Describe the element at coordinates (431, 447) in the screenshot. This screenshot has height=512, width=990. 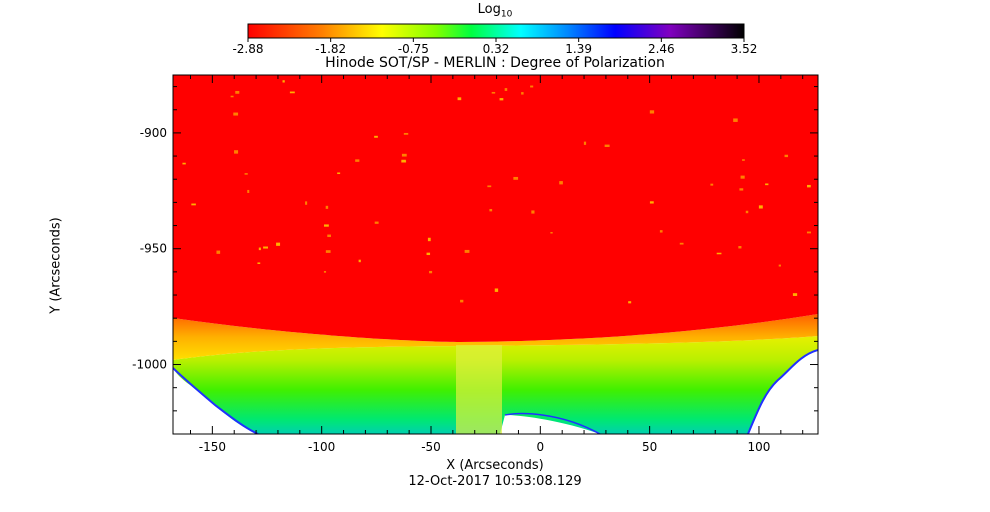
I see `x-tick-label: -50` at that location.